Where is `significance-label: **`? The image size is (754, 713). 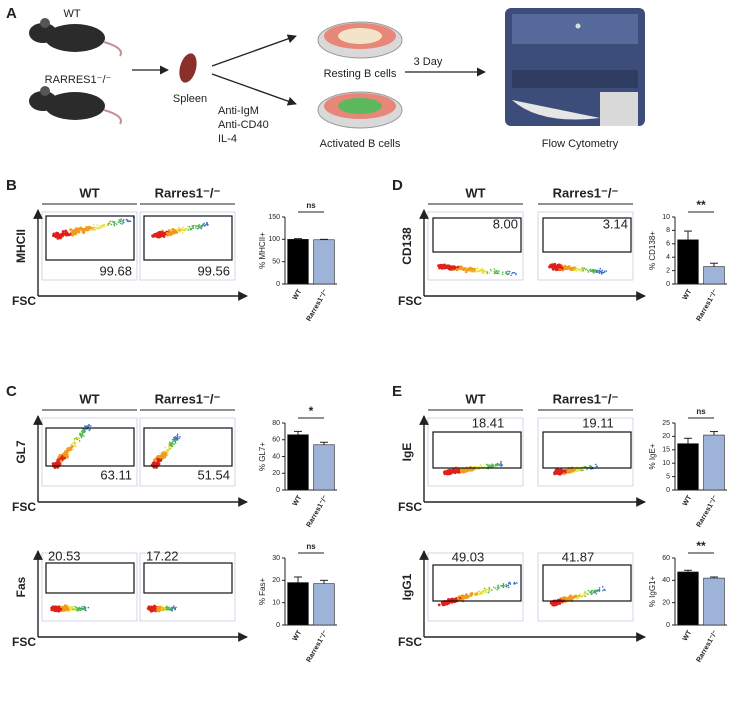 significance-label: ** is located at coordinates (701, 546).